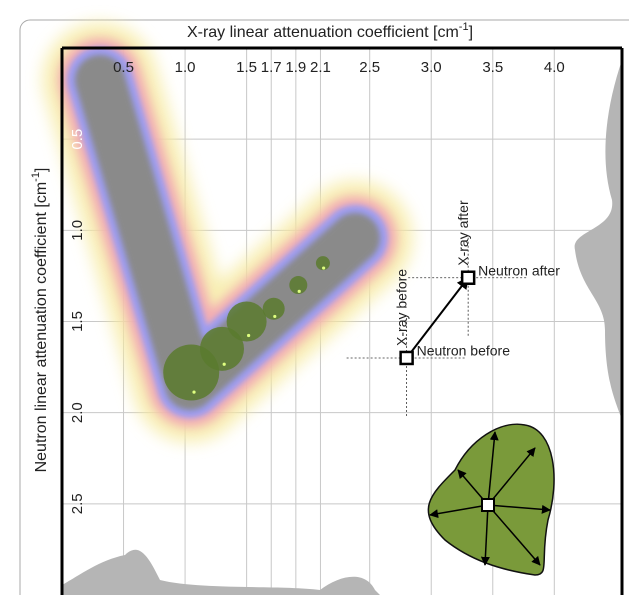 This screenshot has width=629, height=595. I want to click on x-tick-label: 3.5, so click(492, 67).